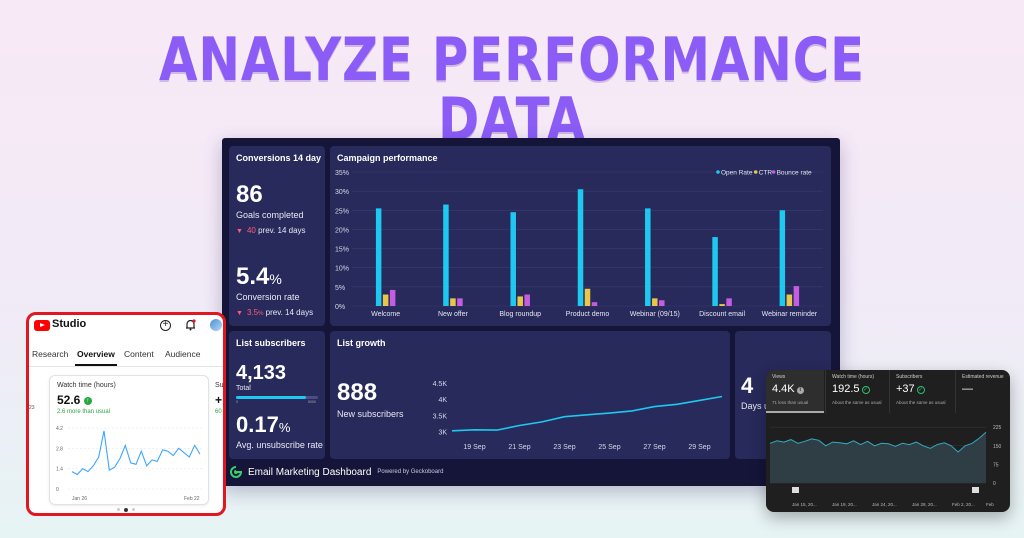 This screenshot has width=1024, height=538. I want to click on tab-research: Research, so click(50, 354).